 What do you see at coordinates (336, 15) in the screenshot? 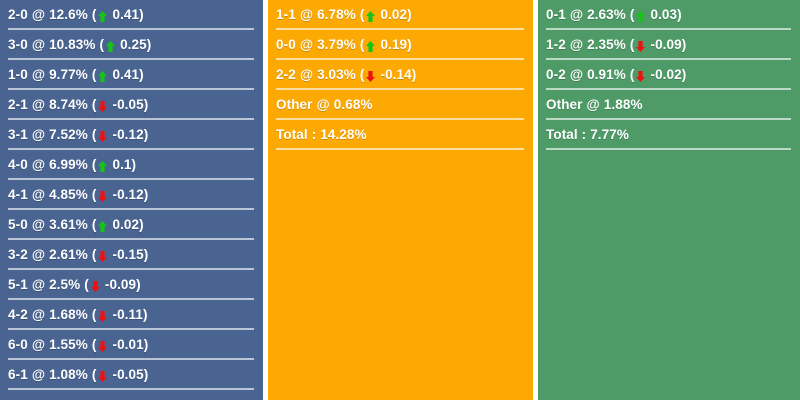
I see `probability-percent: 6.78%` at bounding box center [336, 15].